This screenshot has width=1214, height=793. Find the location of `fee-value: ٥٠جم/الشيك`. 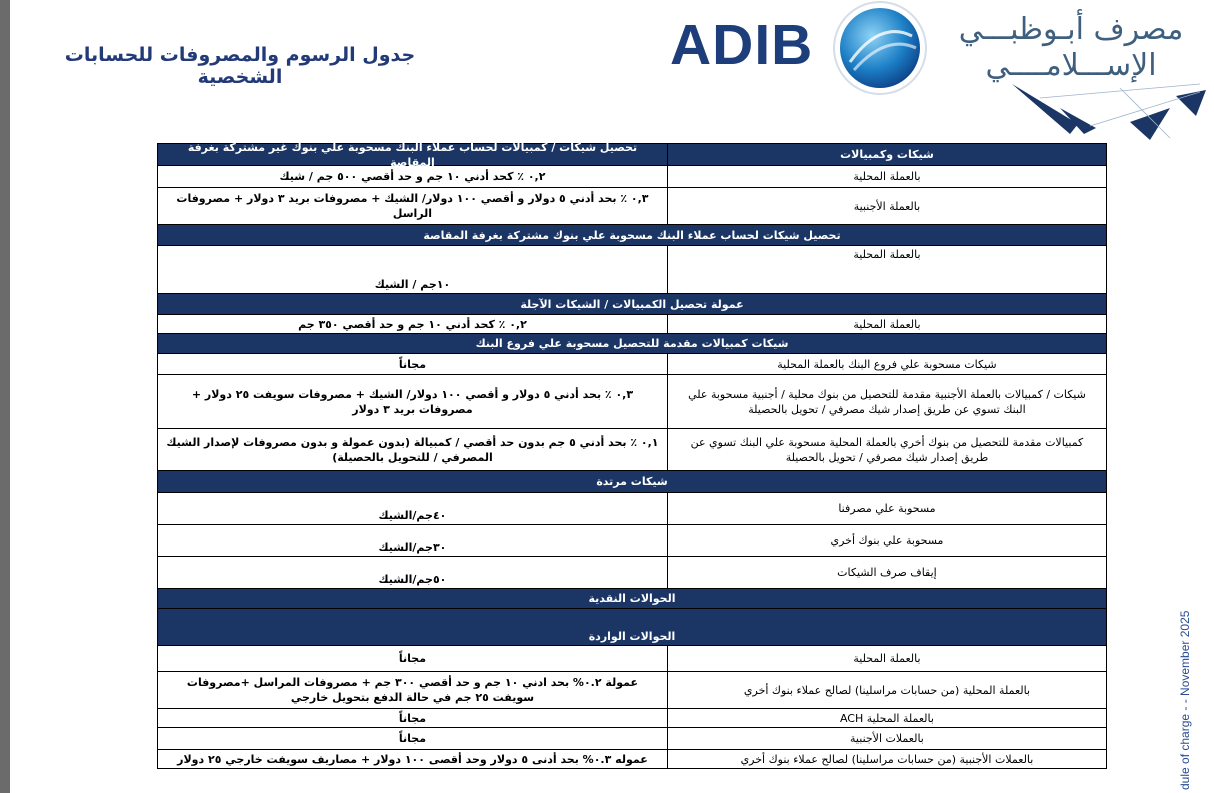

fee-value: ٥٠جم/الشيك is located at coordinates (413, 572).